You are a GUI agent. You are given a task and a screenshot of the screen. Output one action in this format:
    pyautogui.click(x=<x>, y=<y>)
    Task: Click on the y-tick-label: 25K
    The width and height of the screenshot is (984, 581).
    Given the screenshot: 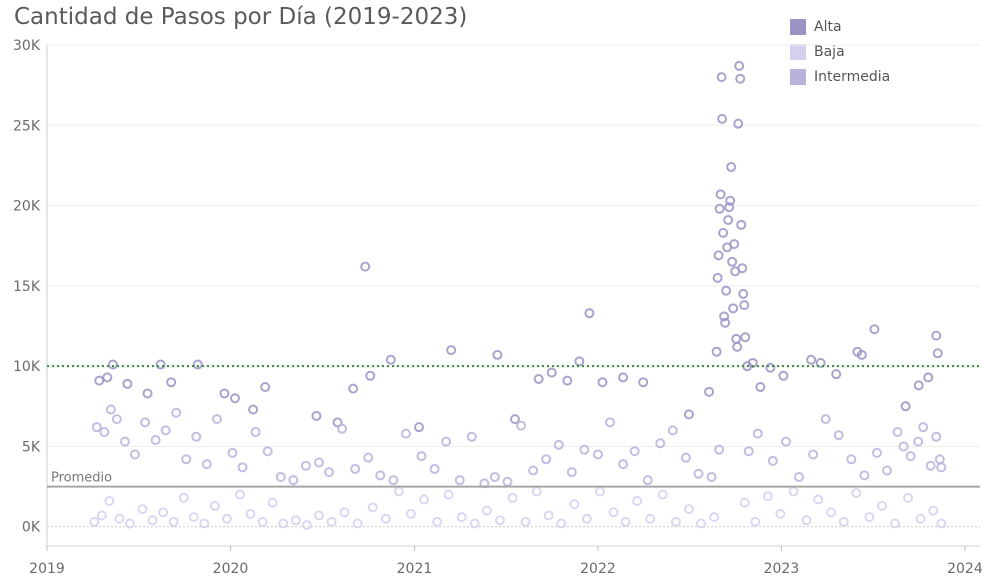 What is the action you would take?
    pyautogui.click(x=27, y=126)
    